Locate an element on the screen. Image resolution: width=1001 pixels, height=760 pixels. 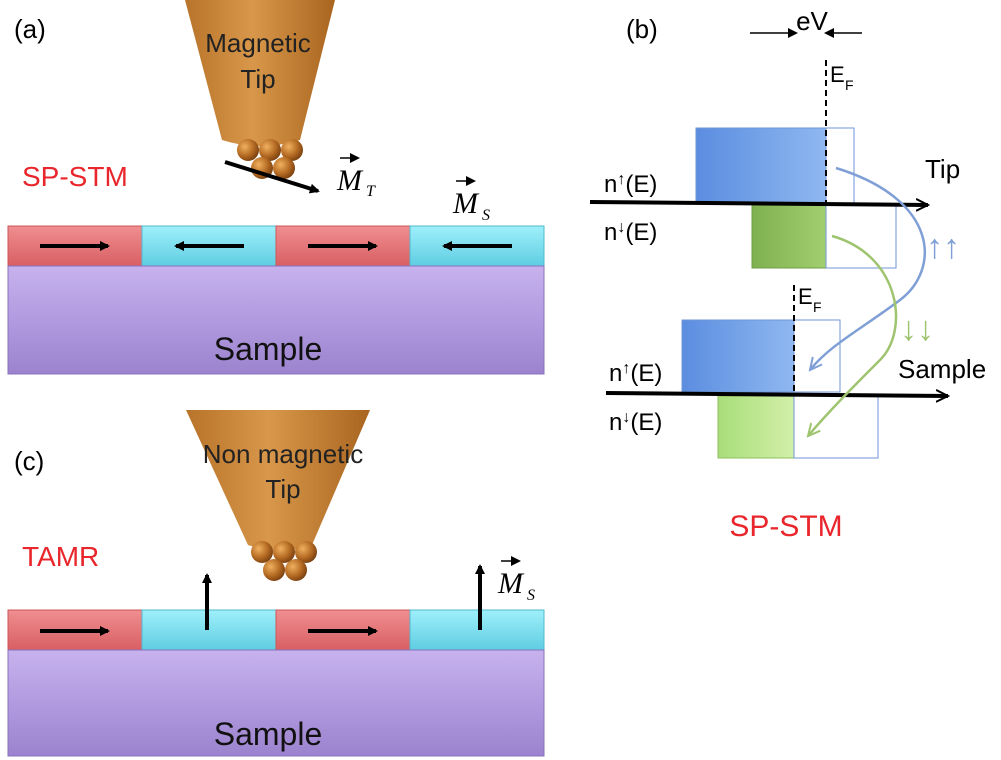
bias-marker: eV is located at coordinates (806, 22).